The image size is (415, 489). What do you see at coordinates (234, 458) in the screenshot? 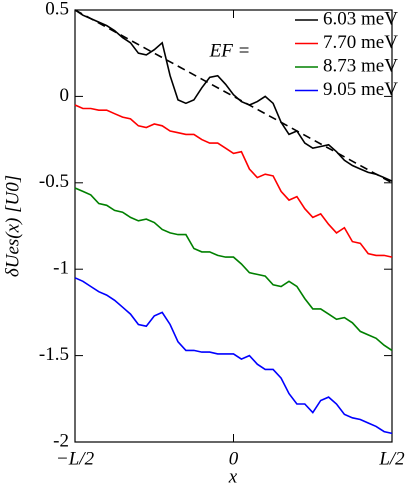
I see `x-tick-label: 0` at bounding box center [234, 458].